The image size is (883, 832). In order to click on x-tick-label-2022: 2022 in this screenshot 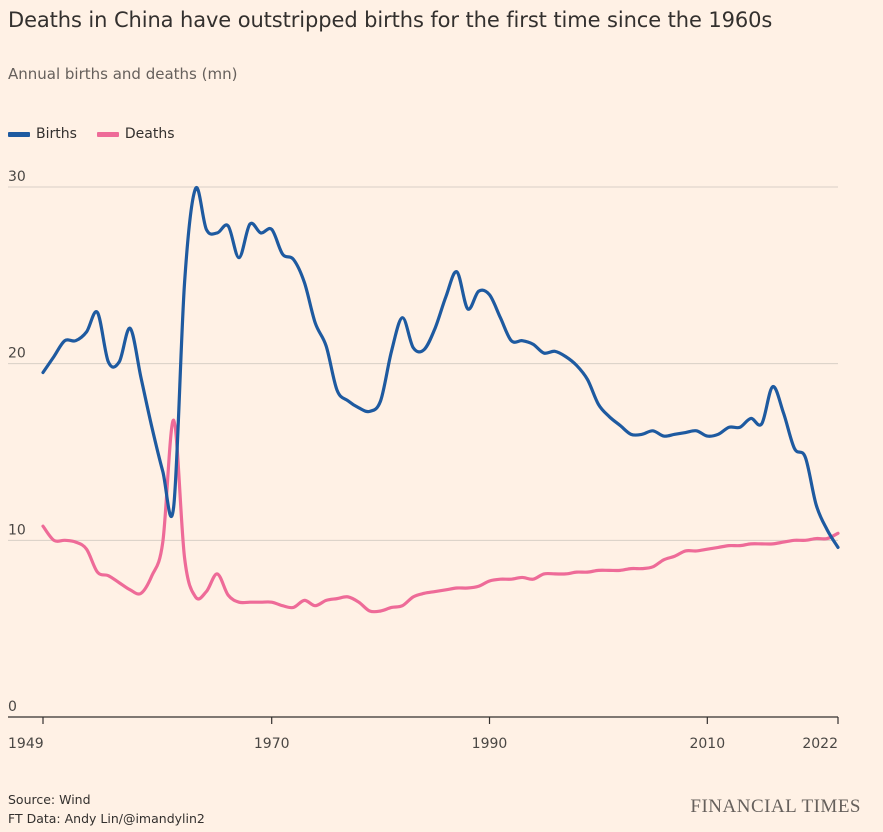, I will do `click(820, 744)`.